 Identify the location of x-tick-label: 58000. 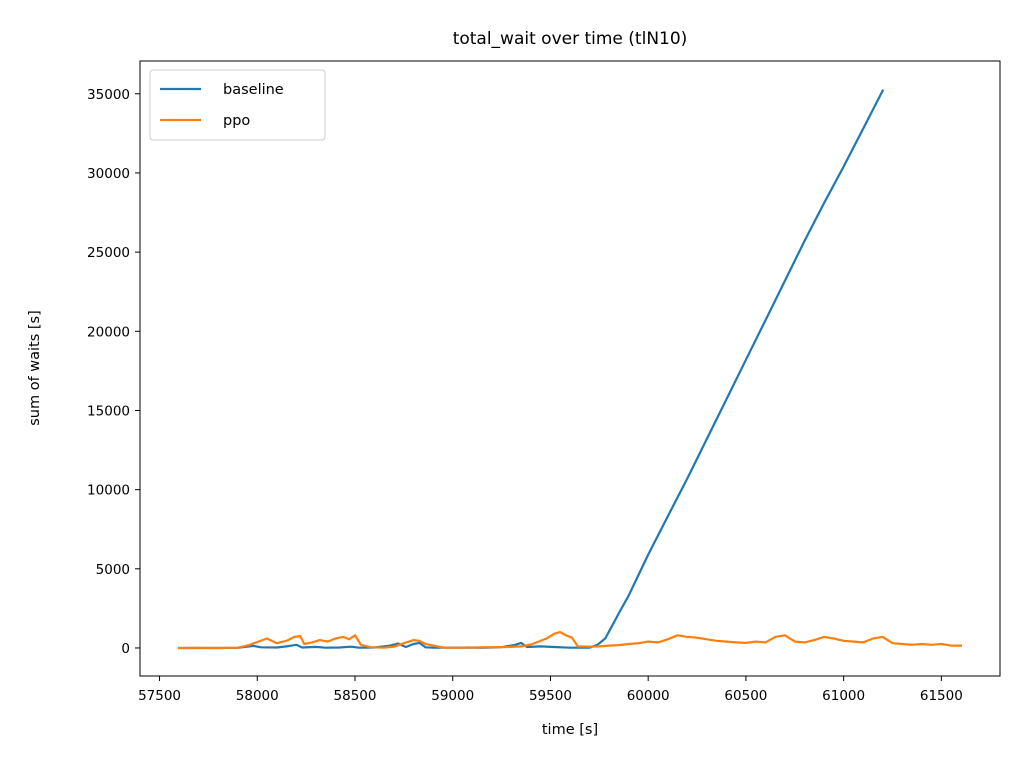
(257, 696).